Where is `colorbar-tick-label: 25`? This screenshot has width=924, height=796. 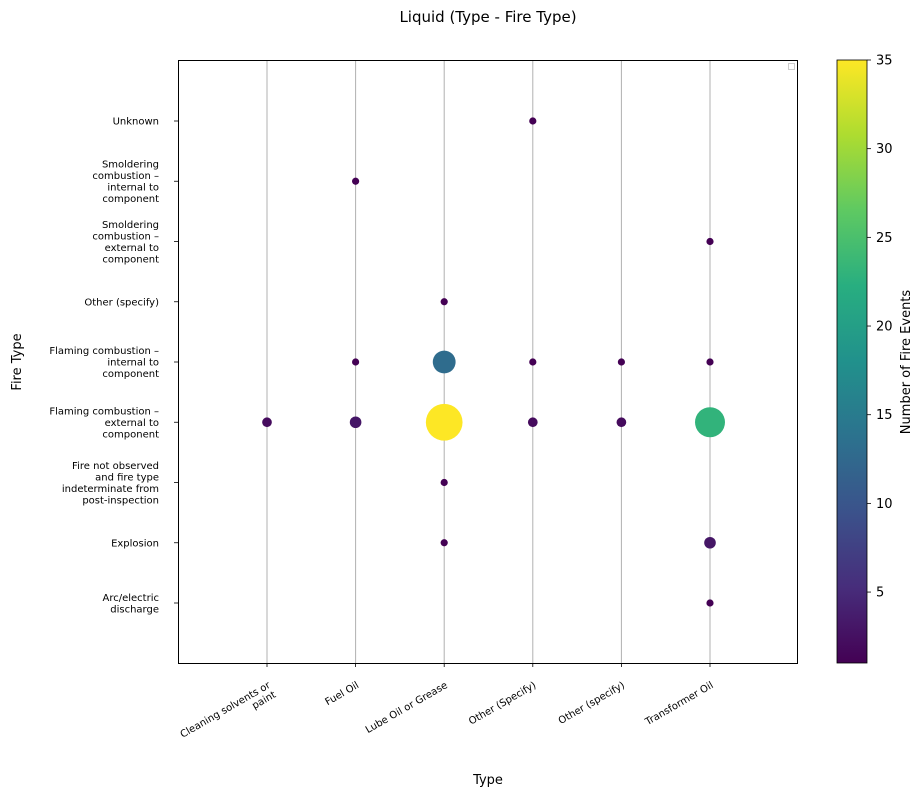 colorbar-tick-label: 25 is located at coordinates (884, 238).